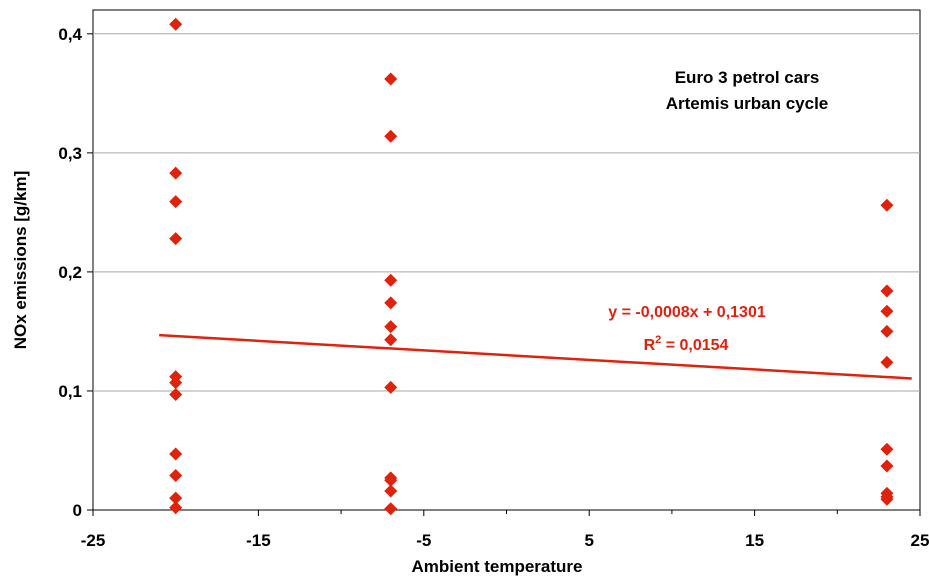 The height and width of the screenshot is (580, 929). Describe the element at coordinates (497, 566) in the screenshot. I see `x-axis-label: Ambient temperature` at that location.